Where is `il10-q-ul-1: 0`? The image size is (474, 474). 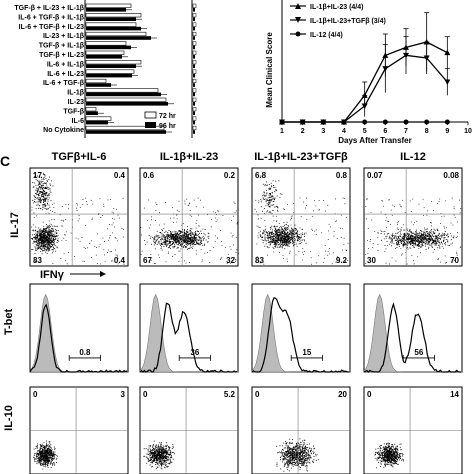
il10-q-ul-1: 0 is located at coordinates (145, 394).